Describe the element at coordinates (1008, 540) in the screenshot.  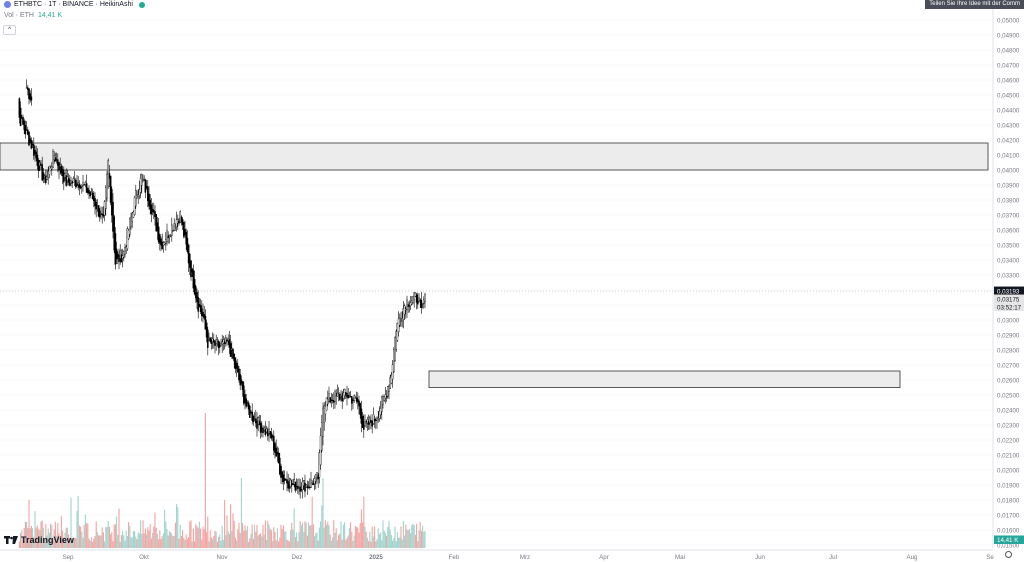
I see `volume-tag: 14,41 K` at that location.